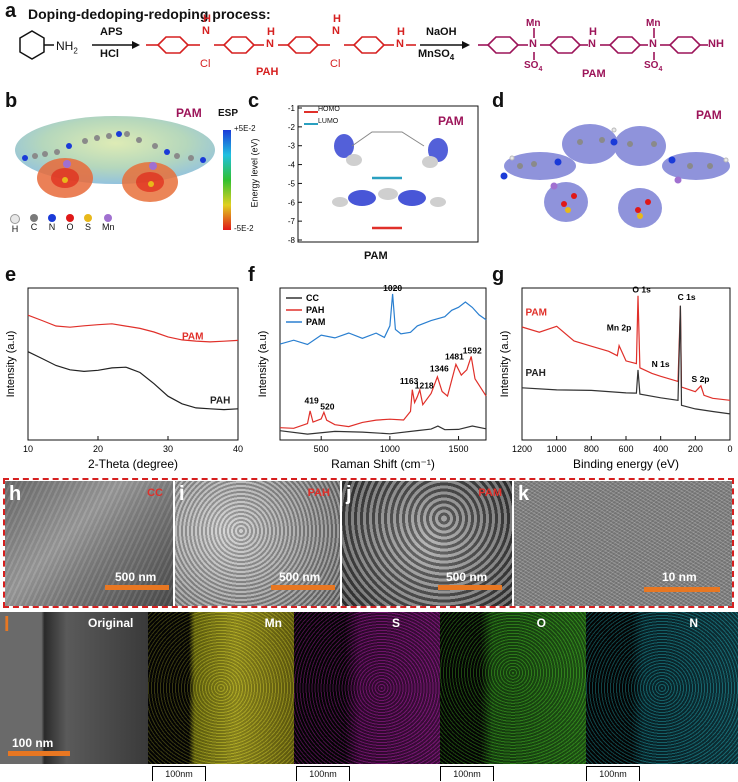 This screenshot has height=782, width=738. What do you see at coordinates (593, 44) in the screenshot?
I see `pam-structure` at bounding box center [593, 44].